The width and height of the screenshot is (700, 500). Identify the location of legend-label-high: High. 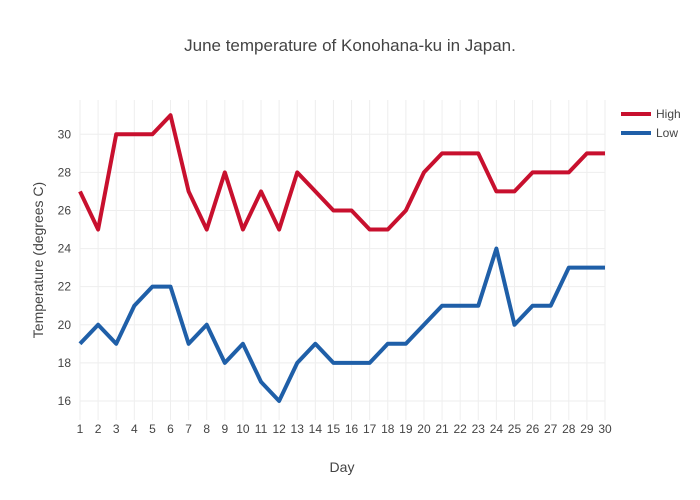
(668, 114).